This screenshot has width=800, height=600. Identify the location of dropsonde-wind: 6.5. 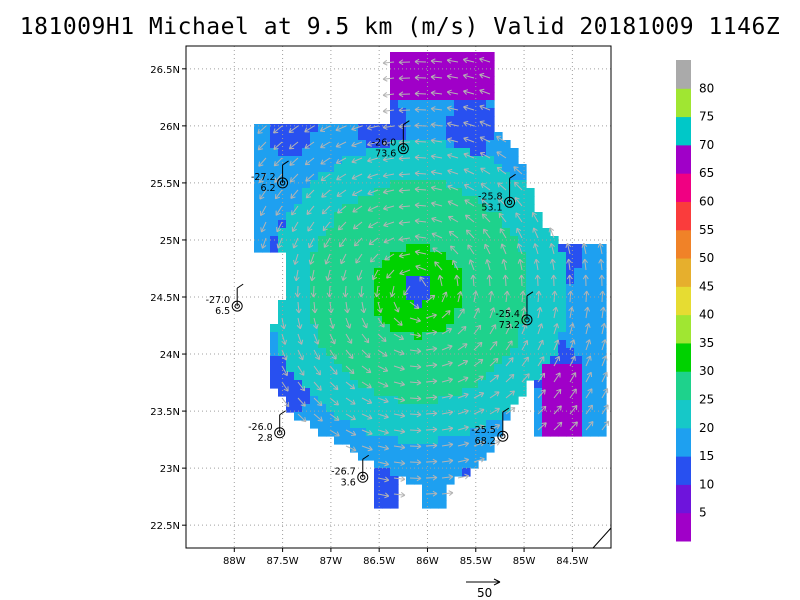
(222, 311).